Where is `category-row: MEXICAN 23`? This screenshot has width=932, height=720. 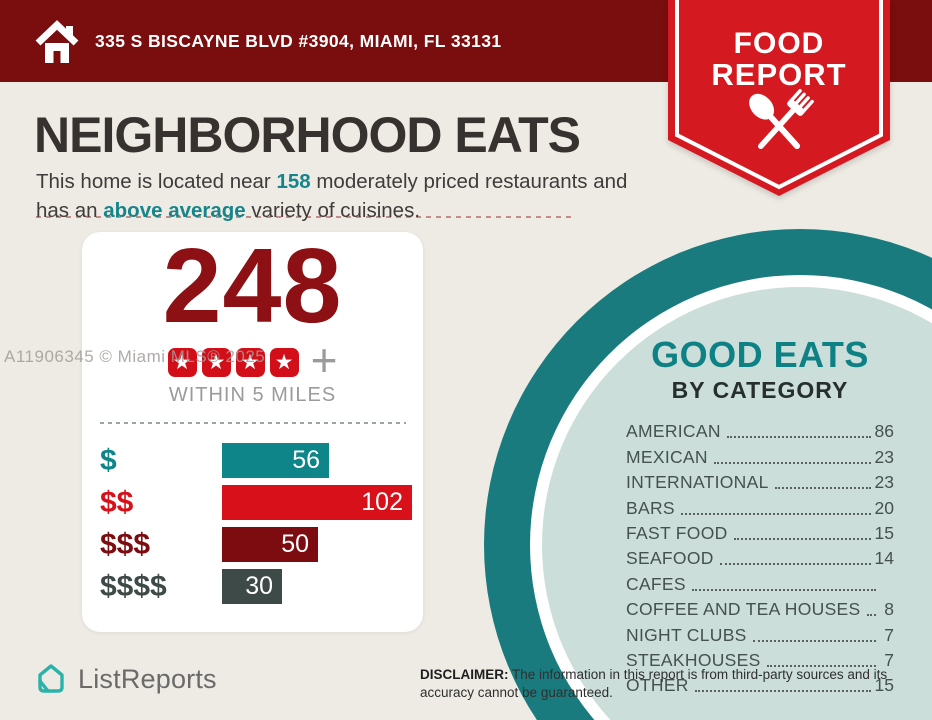
category-row: MEXICAN 23 is located at coordinates (760, 454).